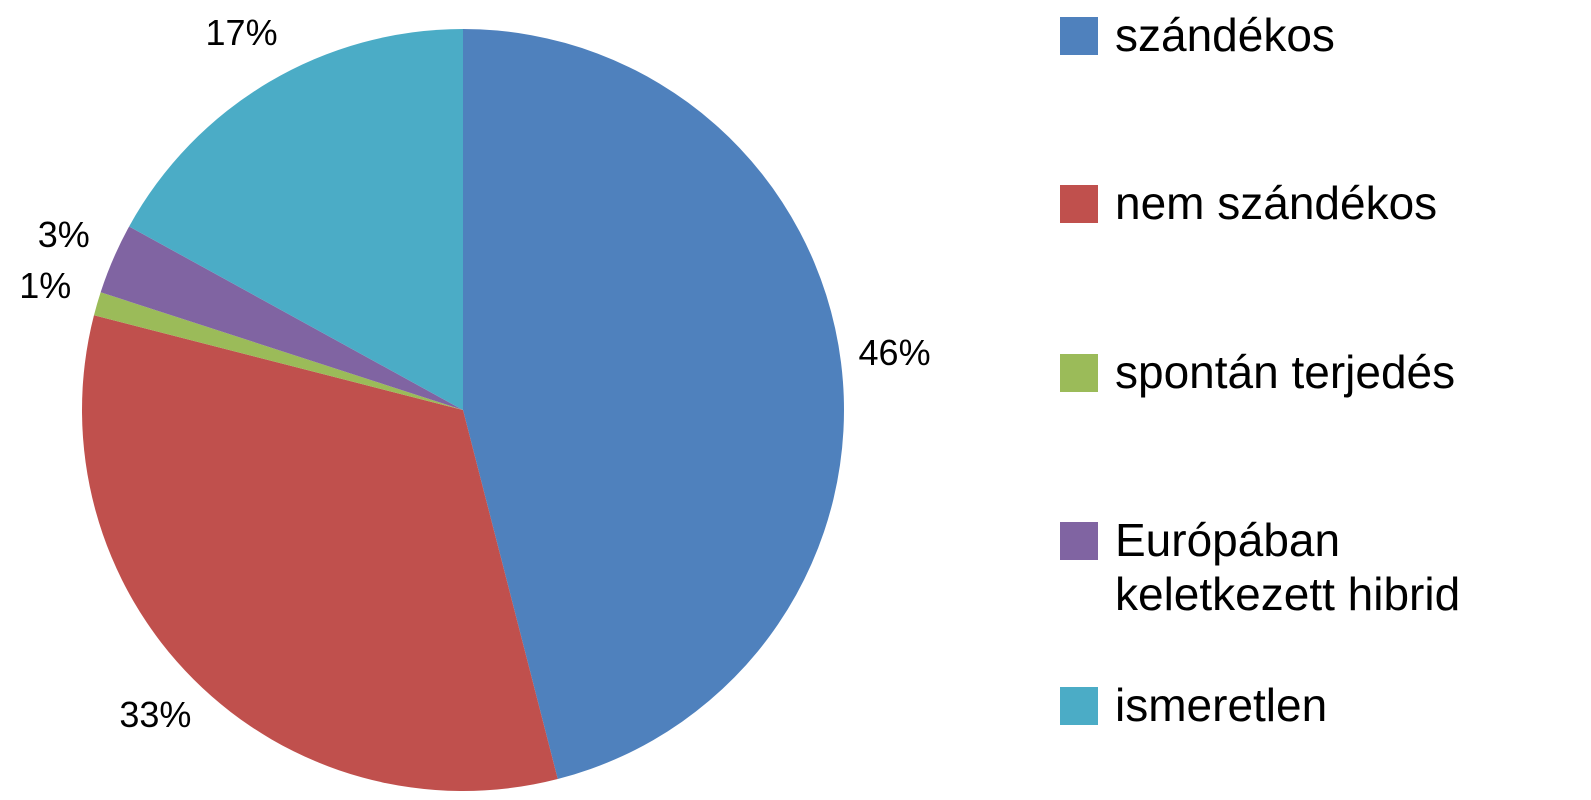  What do you see at coordinates (895, 352) in the screenshot?
I see `data-label: 46%` at bounding box center [895, 352].